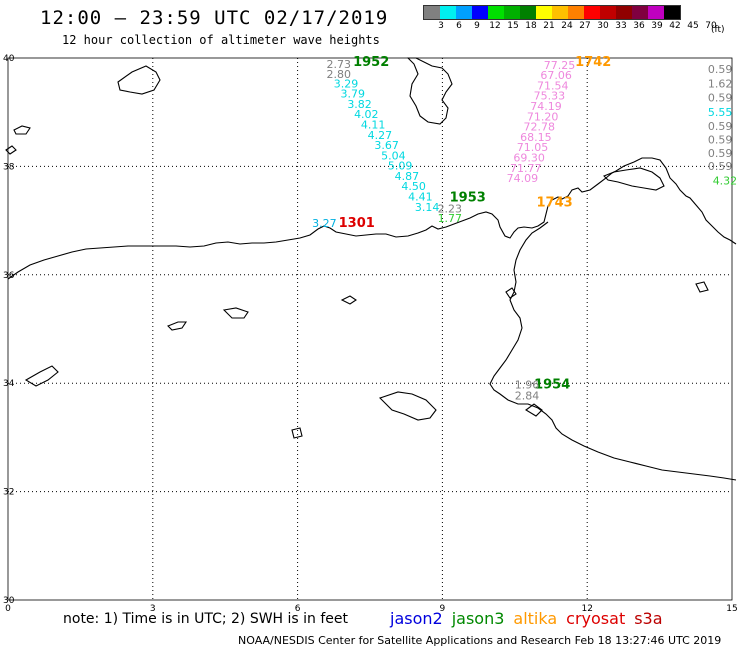 This screenshot has width=740, height=650. Describe the element at coordinates (720, 112) in the screenshot. I see `wave-height-value: 5.55` at that location.